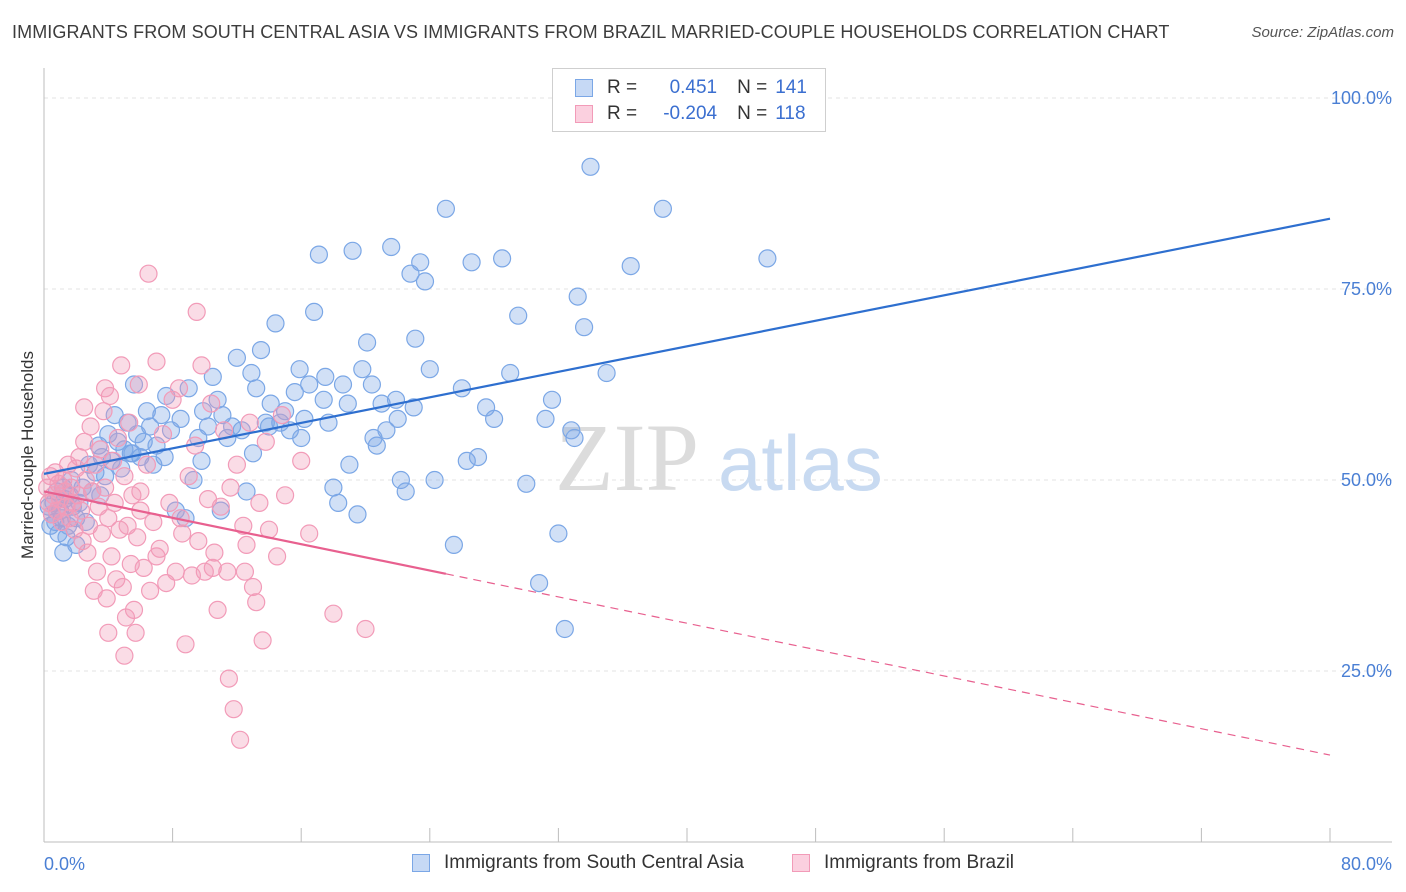  I want to click on watermark-zip: ZIP, so click(627, 457).